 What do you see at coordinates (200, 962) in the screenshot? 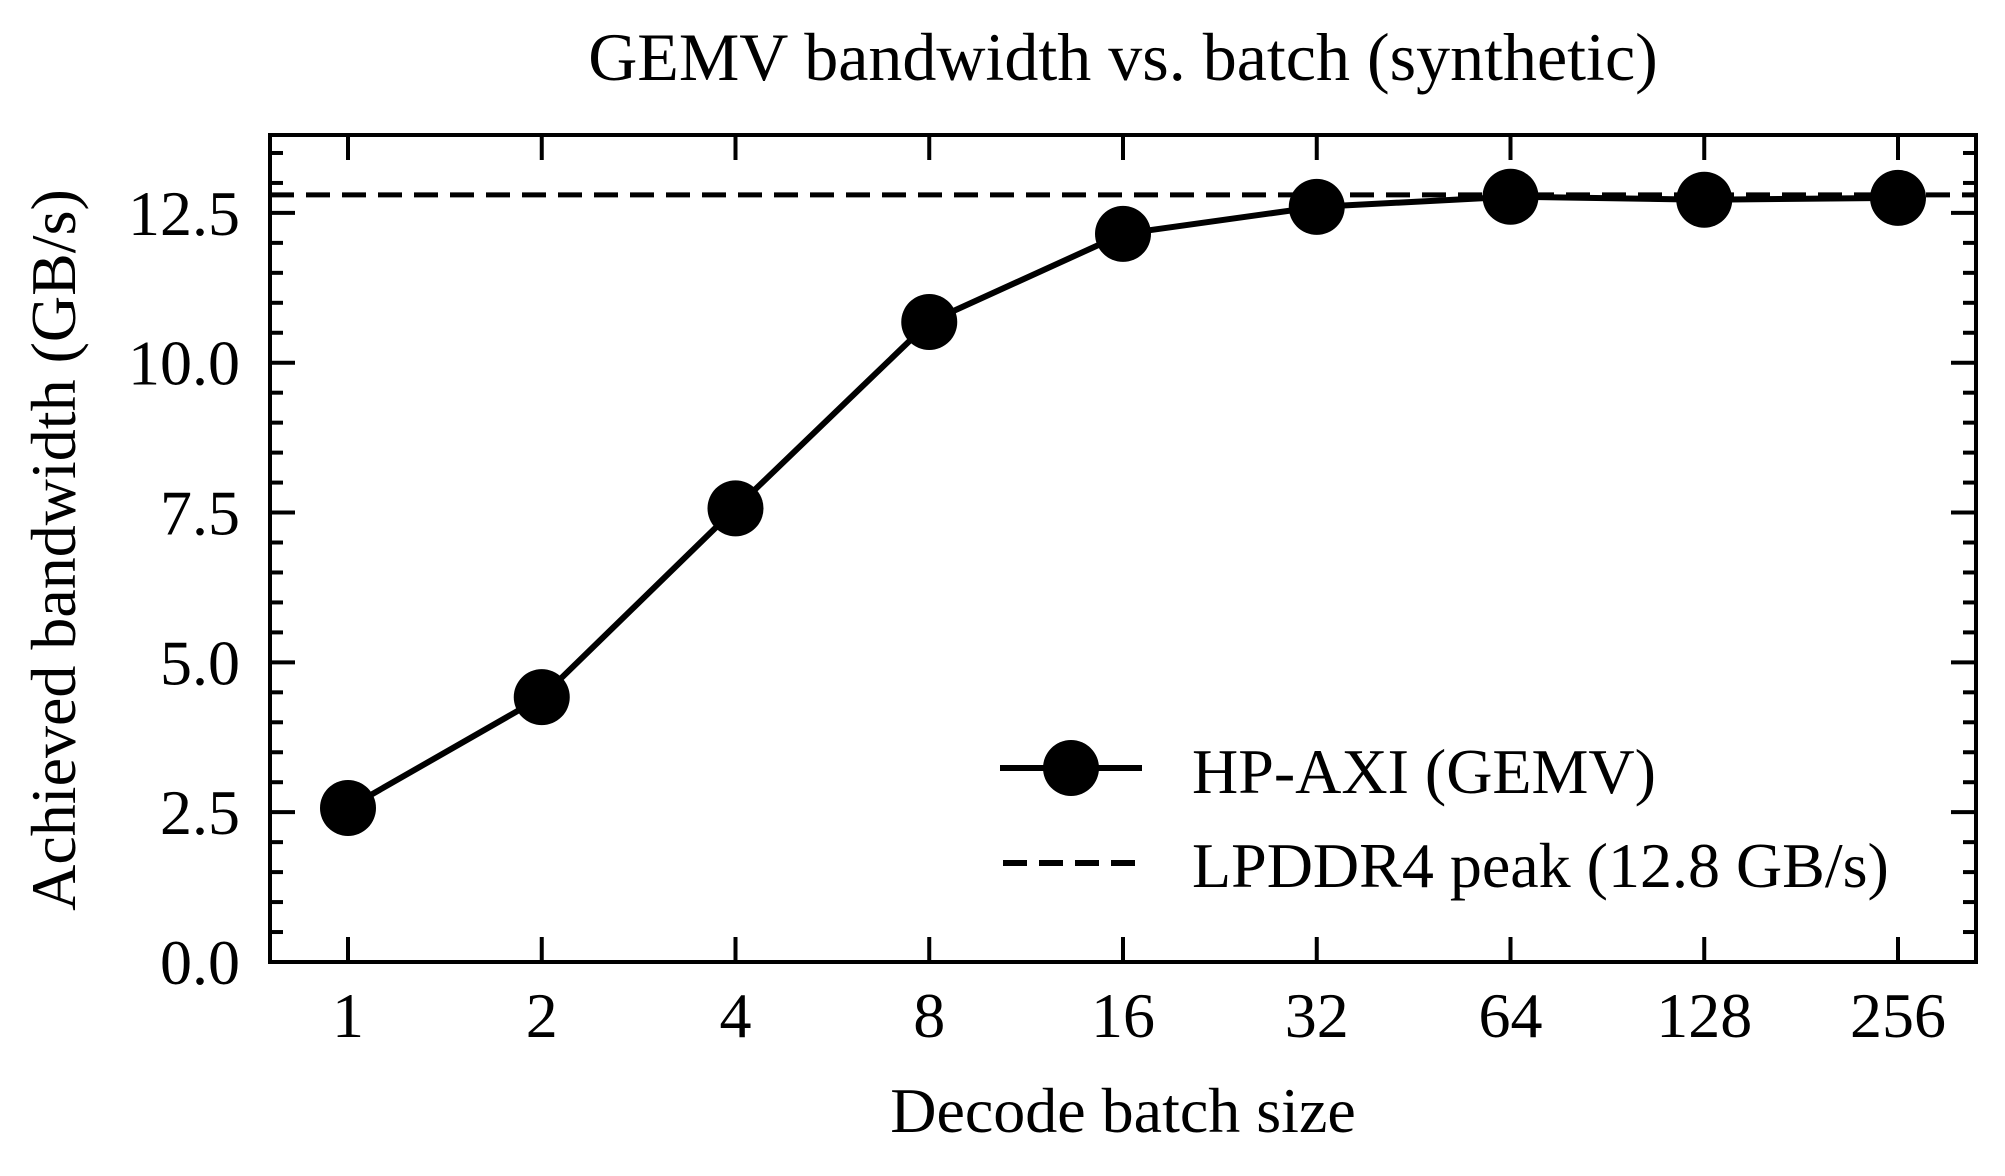
I see `y-tick-label: 0.0` at bounding box center [200, 962].